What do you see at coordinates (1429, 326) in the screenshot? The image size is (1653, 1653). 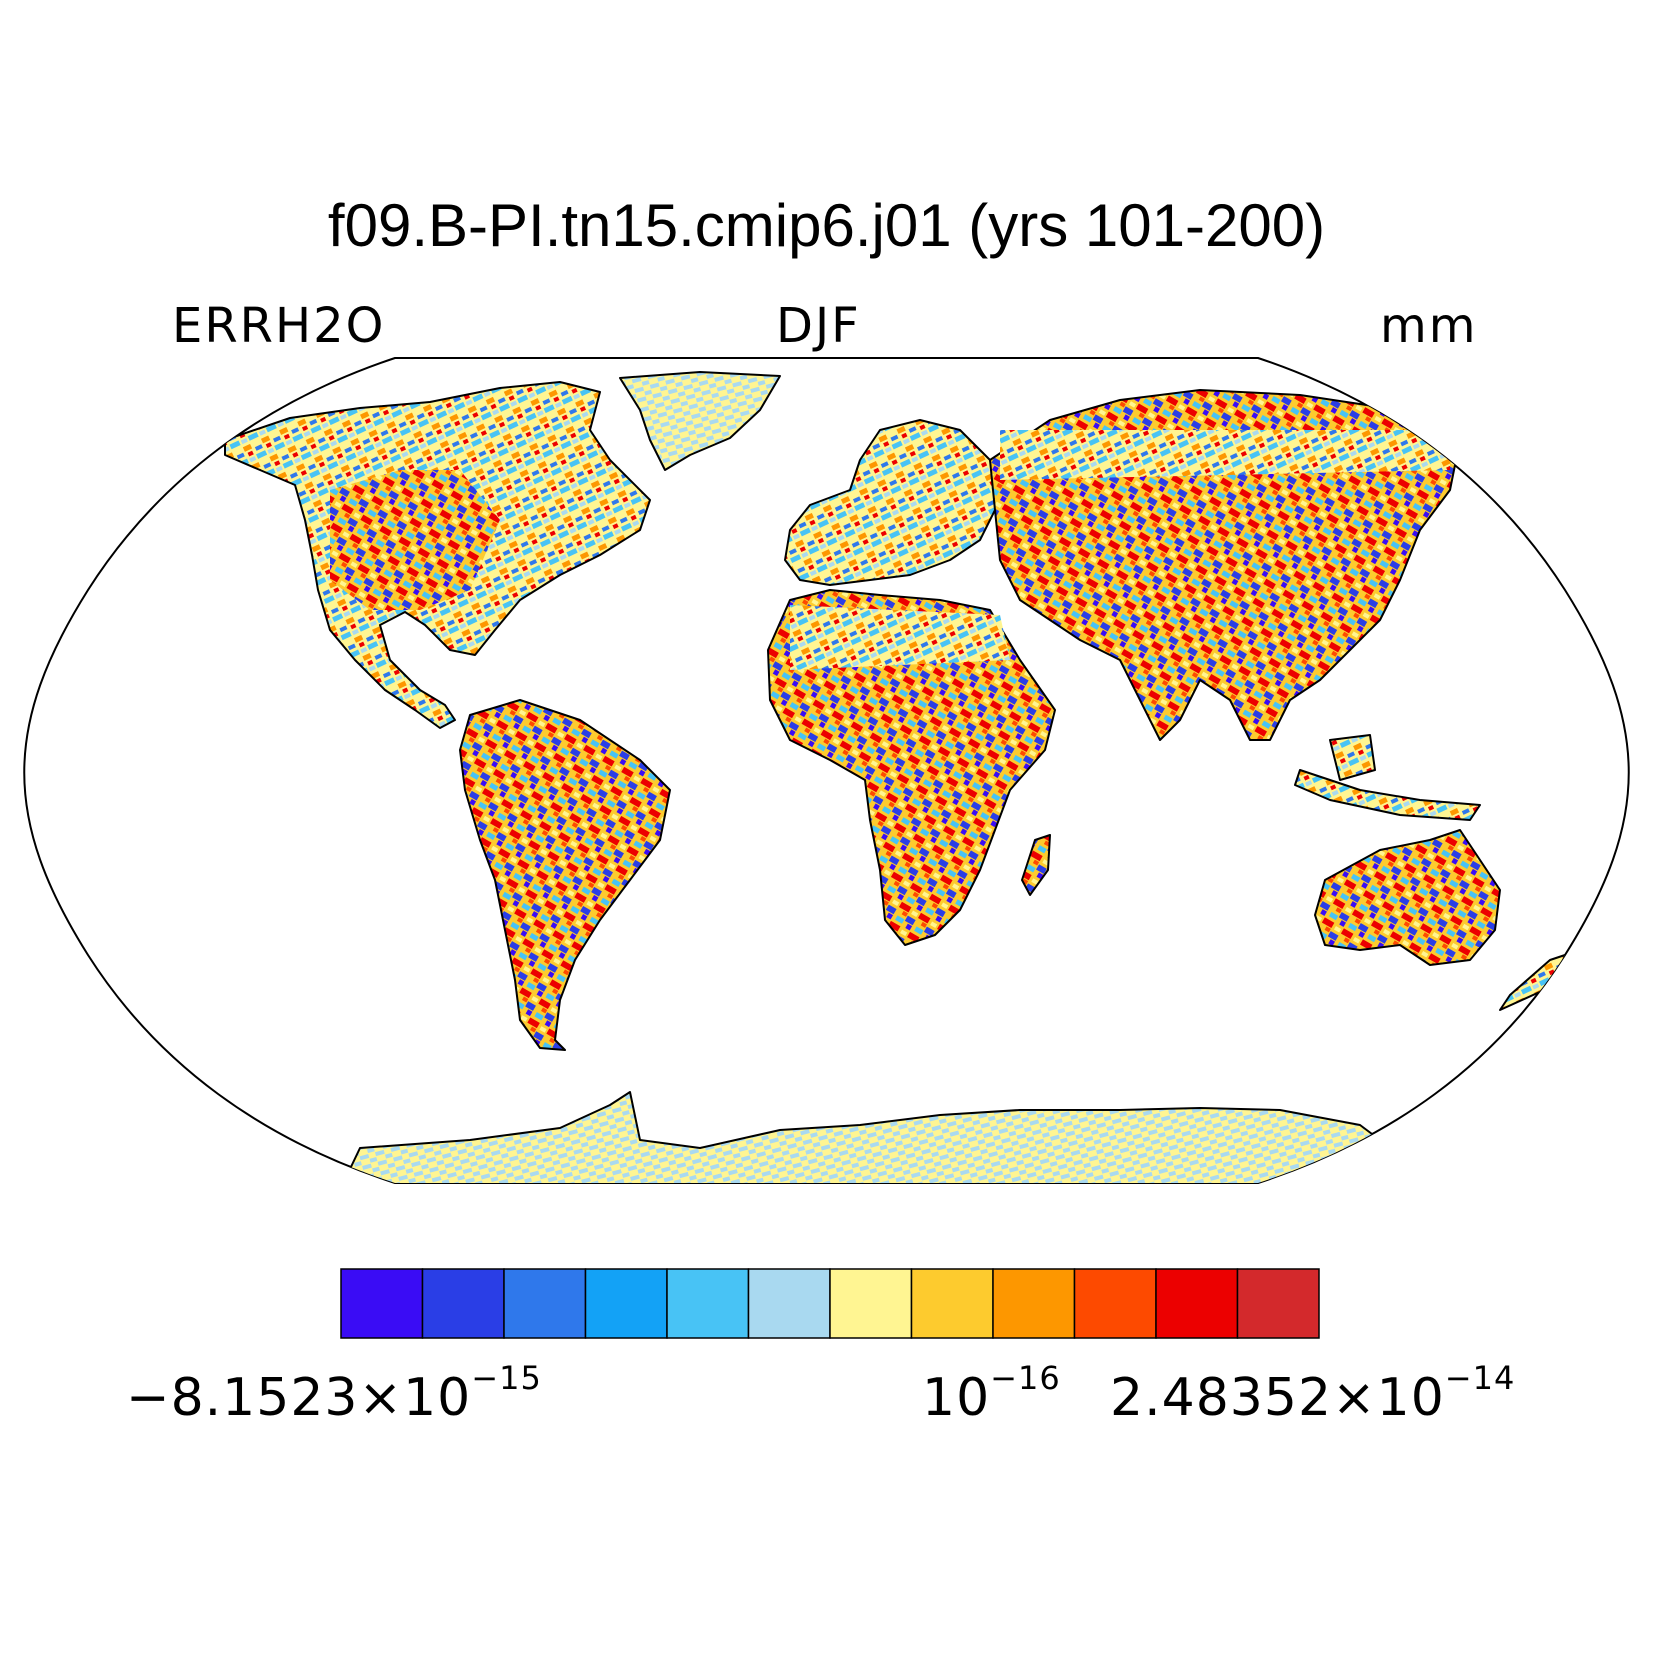 I see `units-label: mm` at bounding box center [1429, 326].